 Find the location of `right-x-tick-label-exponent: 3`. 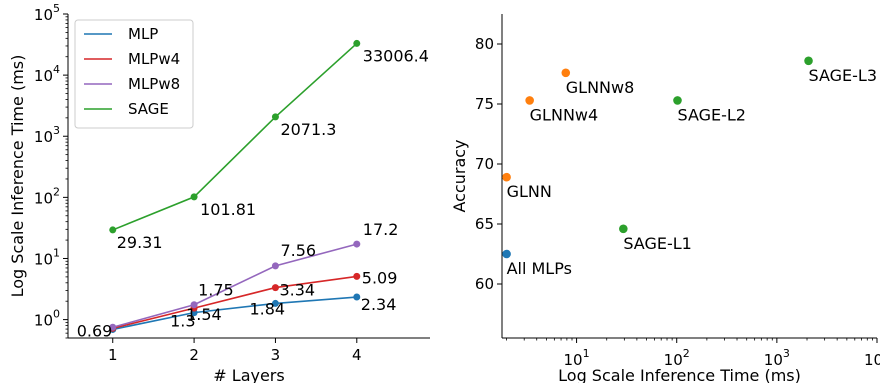

right-x-tick-label-exponent: 3 is located at coordinates (786, 353).